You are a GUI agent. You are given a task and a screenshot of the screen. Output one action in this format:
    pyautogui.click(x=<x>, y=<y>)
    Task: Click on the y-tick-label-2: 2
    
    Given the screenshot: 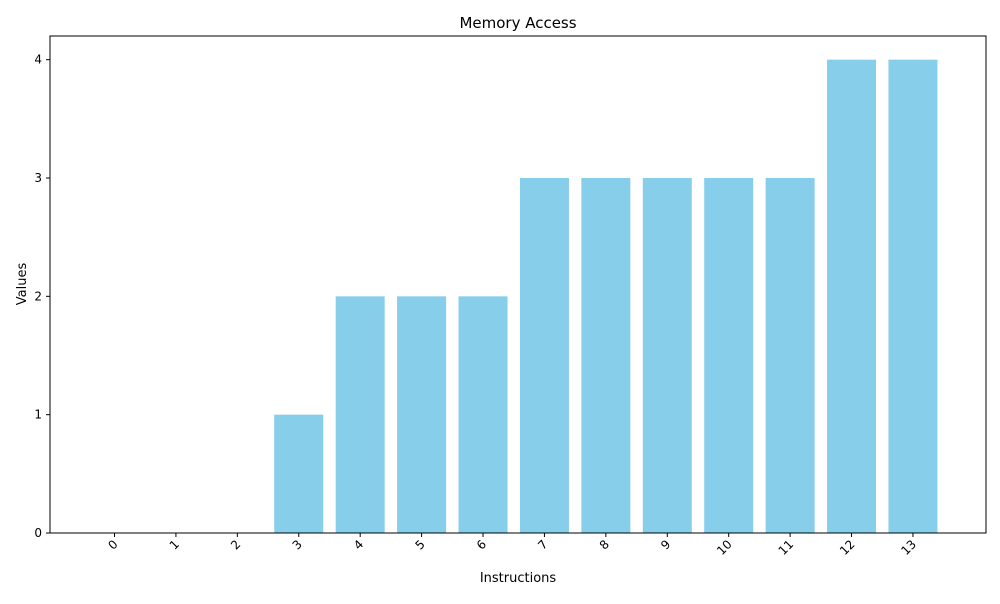 What is the action you would take?
    pyautogui.click(x=38, y=296)
    